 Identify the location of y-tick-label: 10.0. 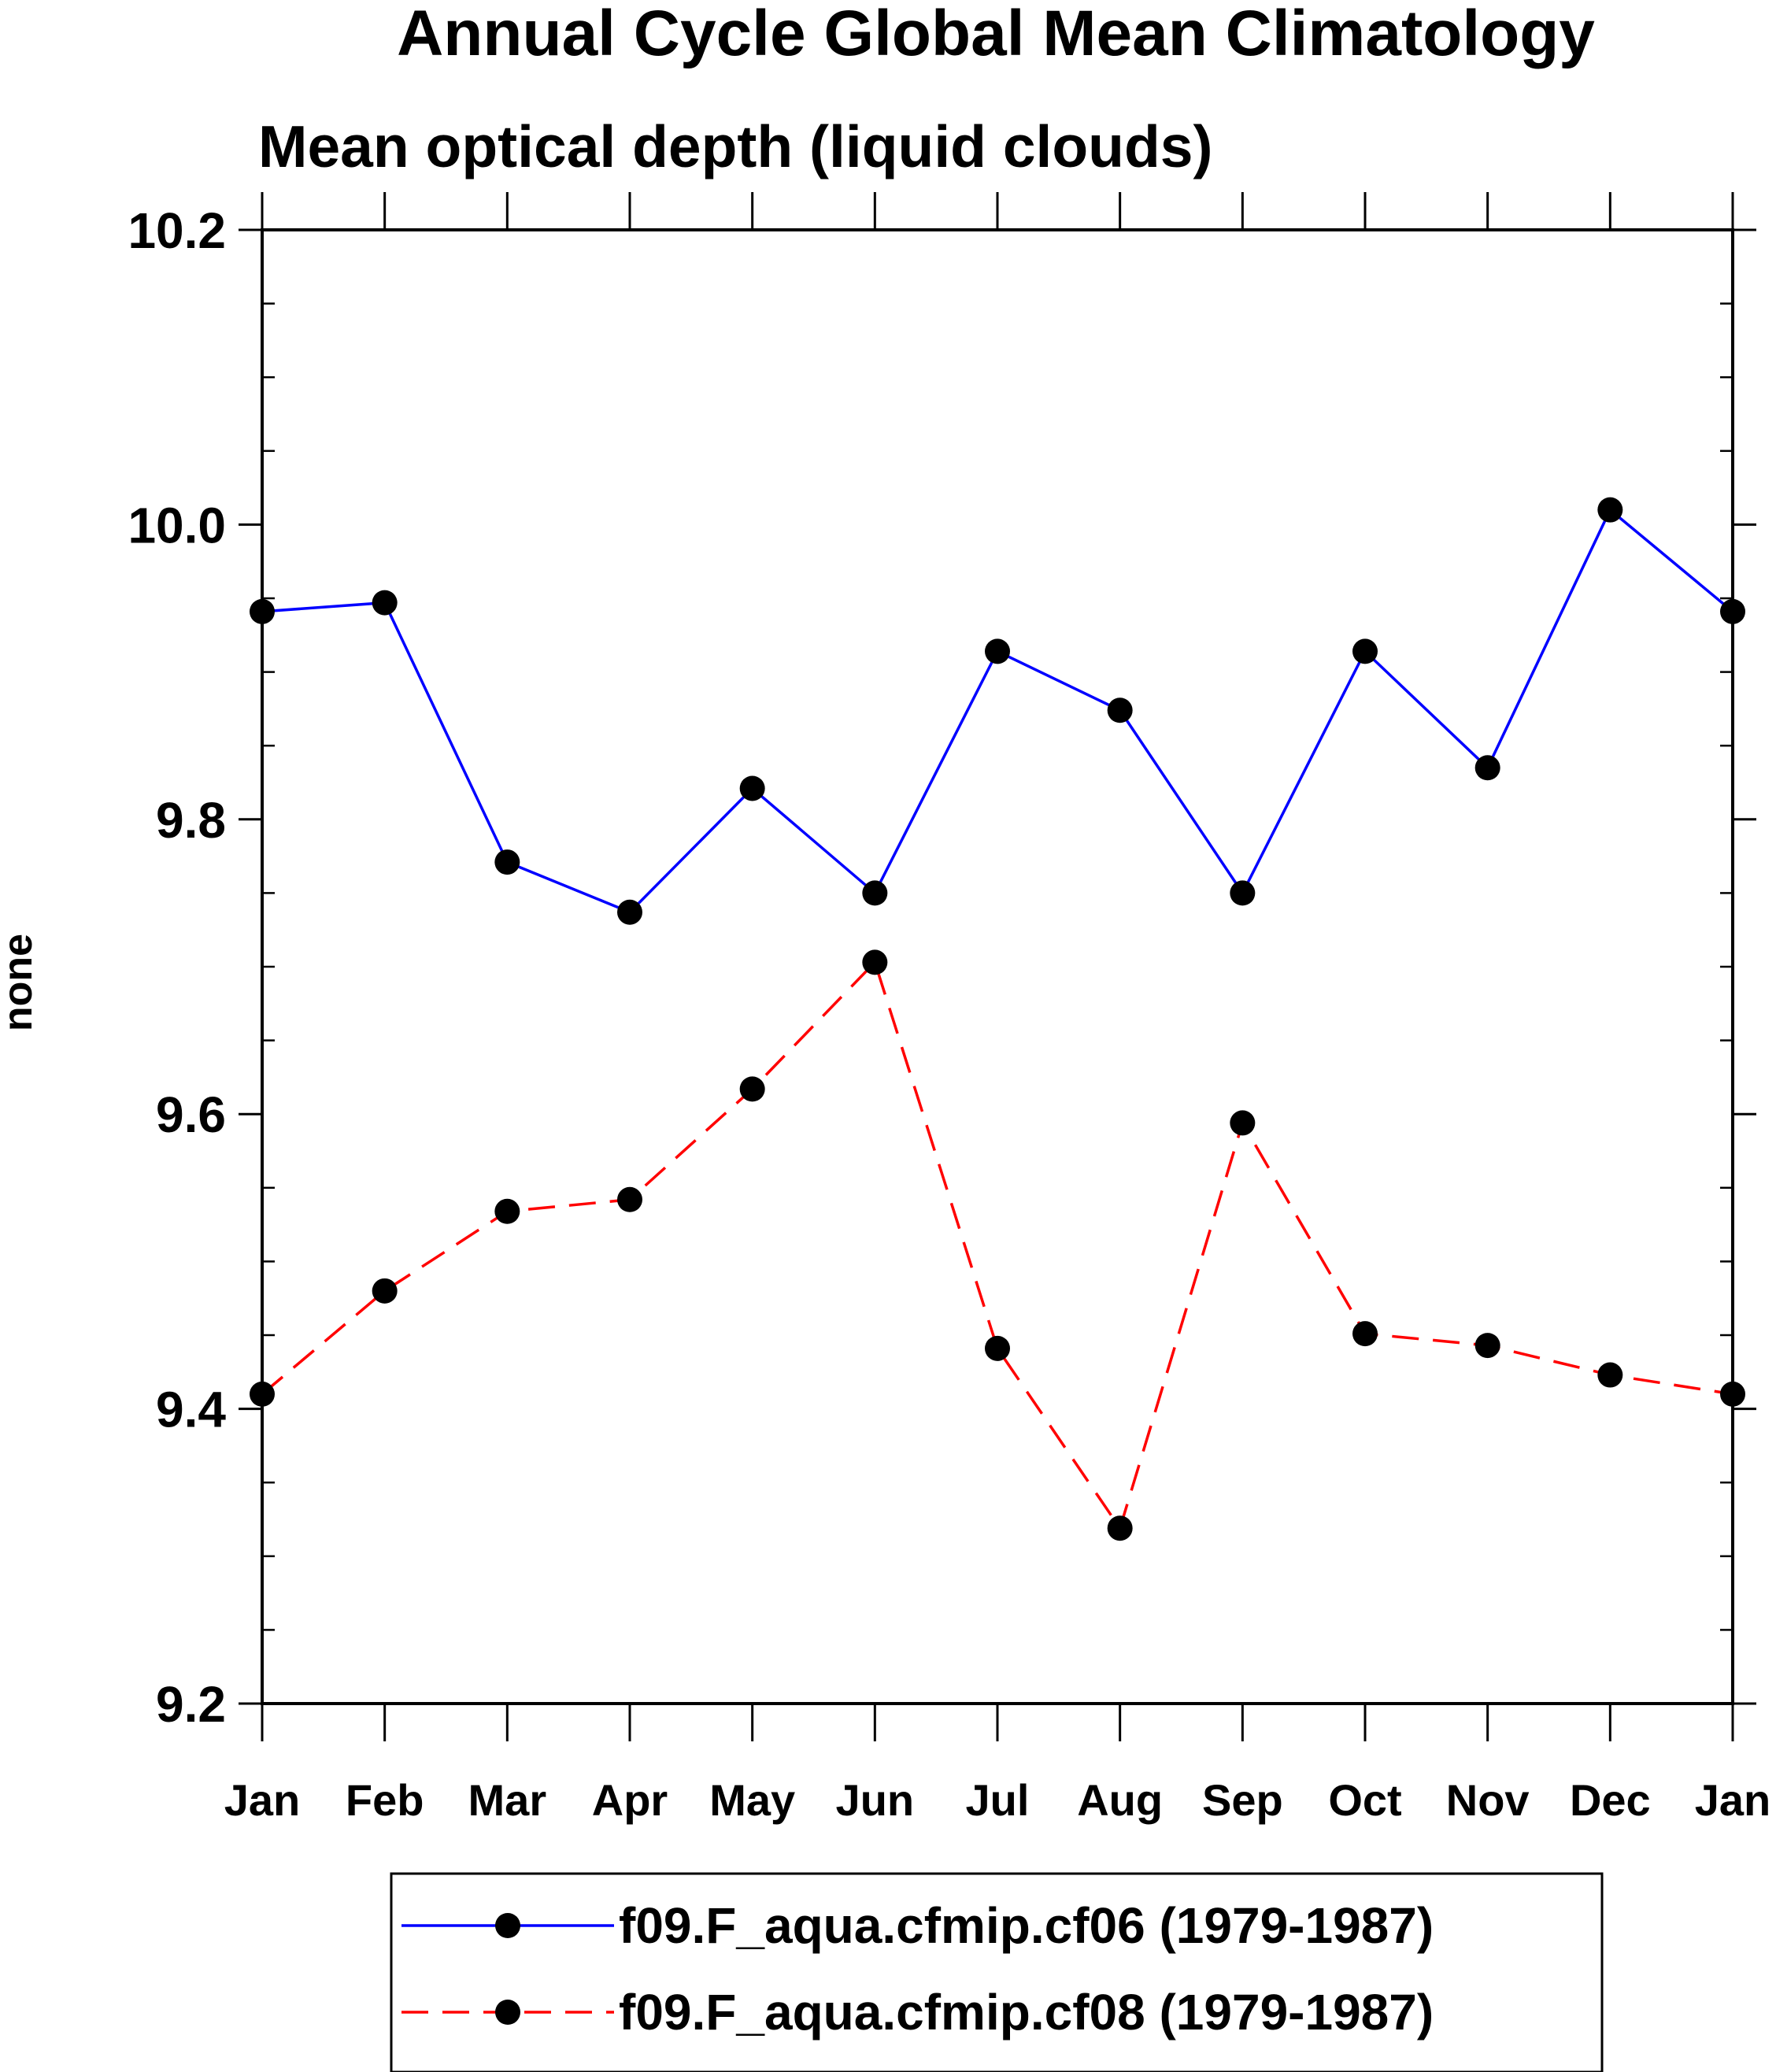
(177, 525).